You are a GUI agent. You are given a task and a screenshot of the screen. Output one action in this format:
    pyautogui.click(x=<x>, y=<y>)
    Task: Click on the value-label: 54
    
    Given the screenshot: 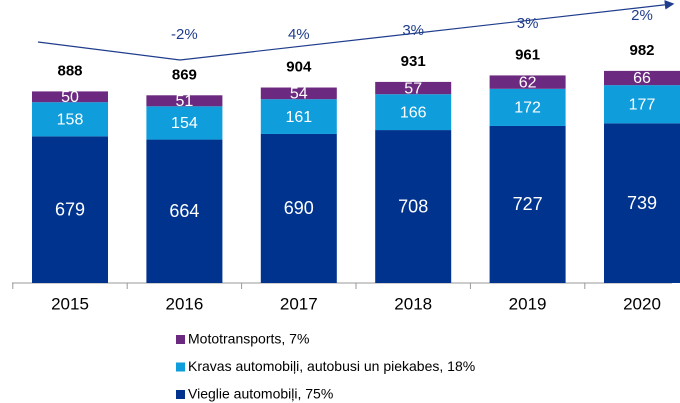 What is the action you would take?
    pyautogui.click(x=299, y=94)
    